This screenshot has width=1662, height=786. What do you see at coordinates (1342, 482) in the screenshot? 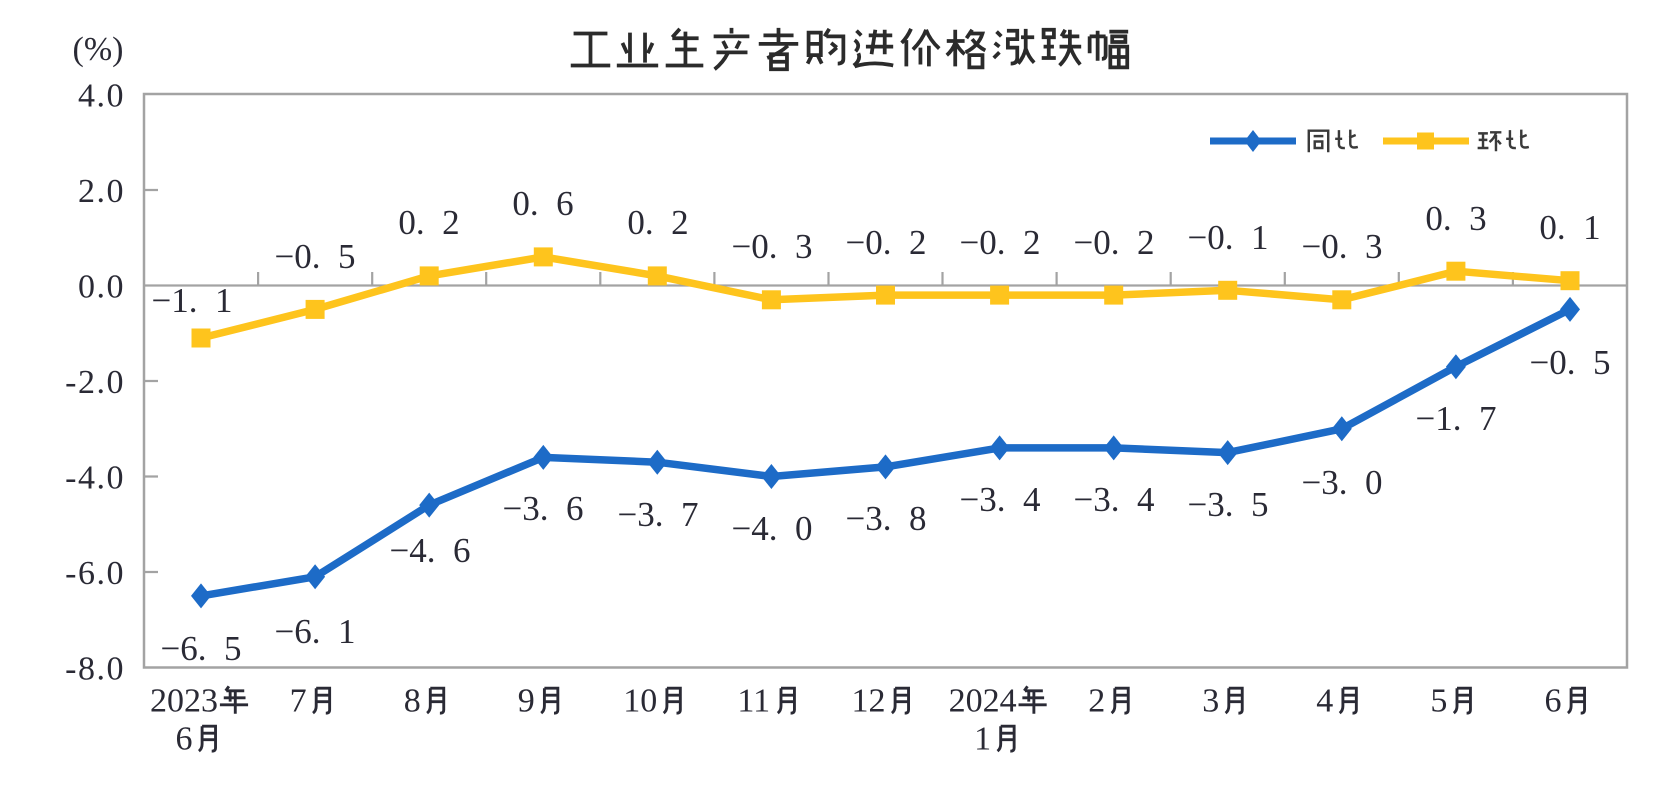
I see `svg-text: −3. 0` at bounding box center [1342, 482].